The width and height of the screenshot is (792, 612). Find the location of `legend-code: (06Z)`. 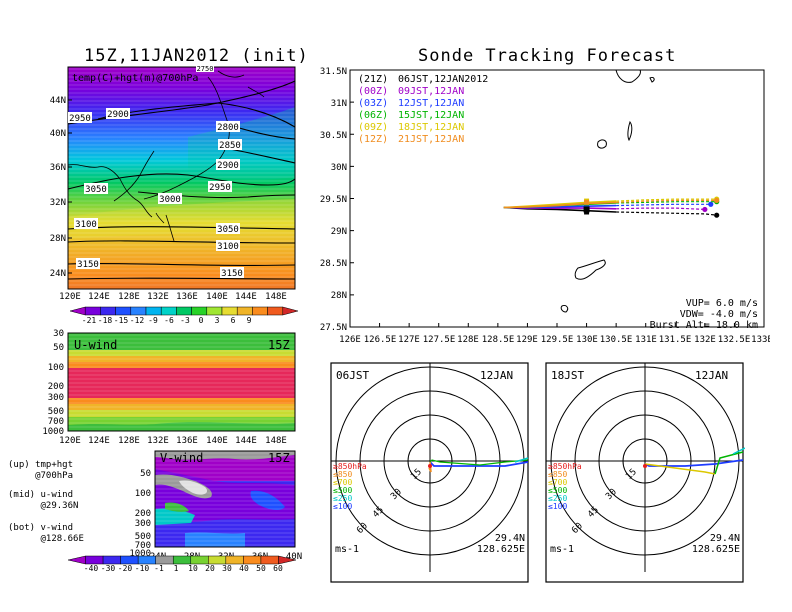

legend-code: (06Z) is located at coordinates (373, 115).